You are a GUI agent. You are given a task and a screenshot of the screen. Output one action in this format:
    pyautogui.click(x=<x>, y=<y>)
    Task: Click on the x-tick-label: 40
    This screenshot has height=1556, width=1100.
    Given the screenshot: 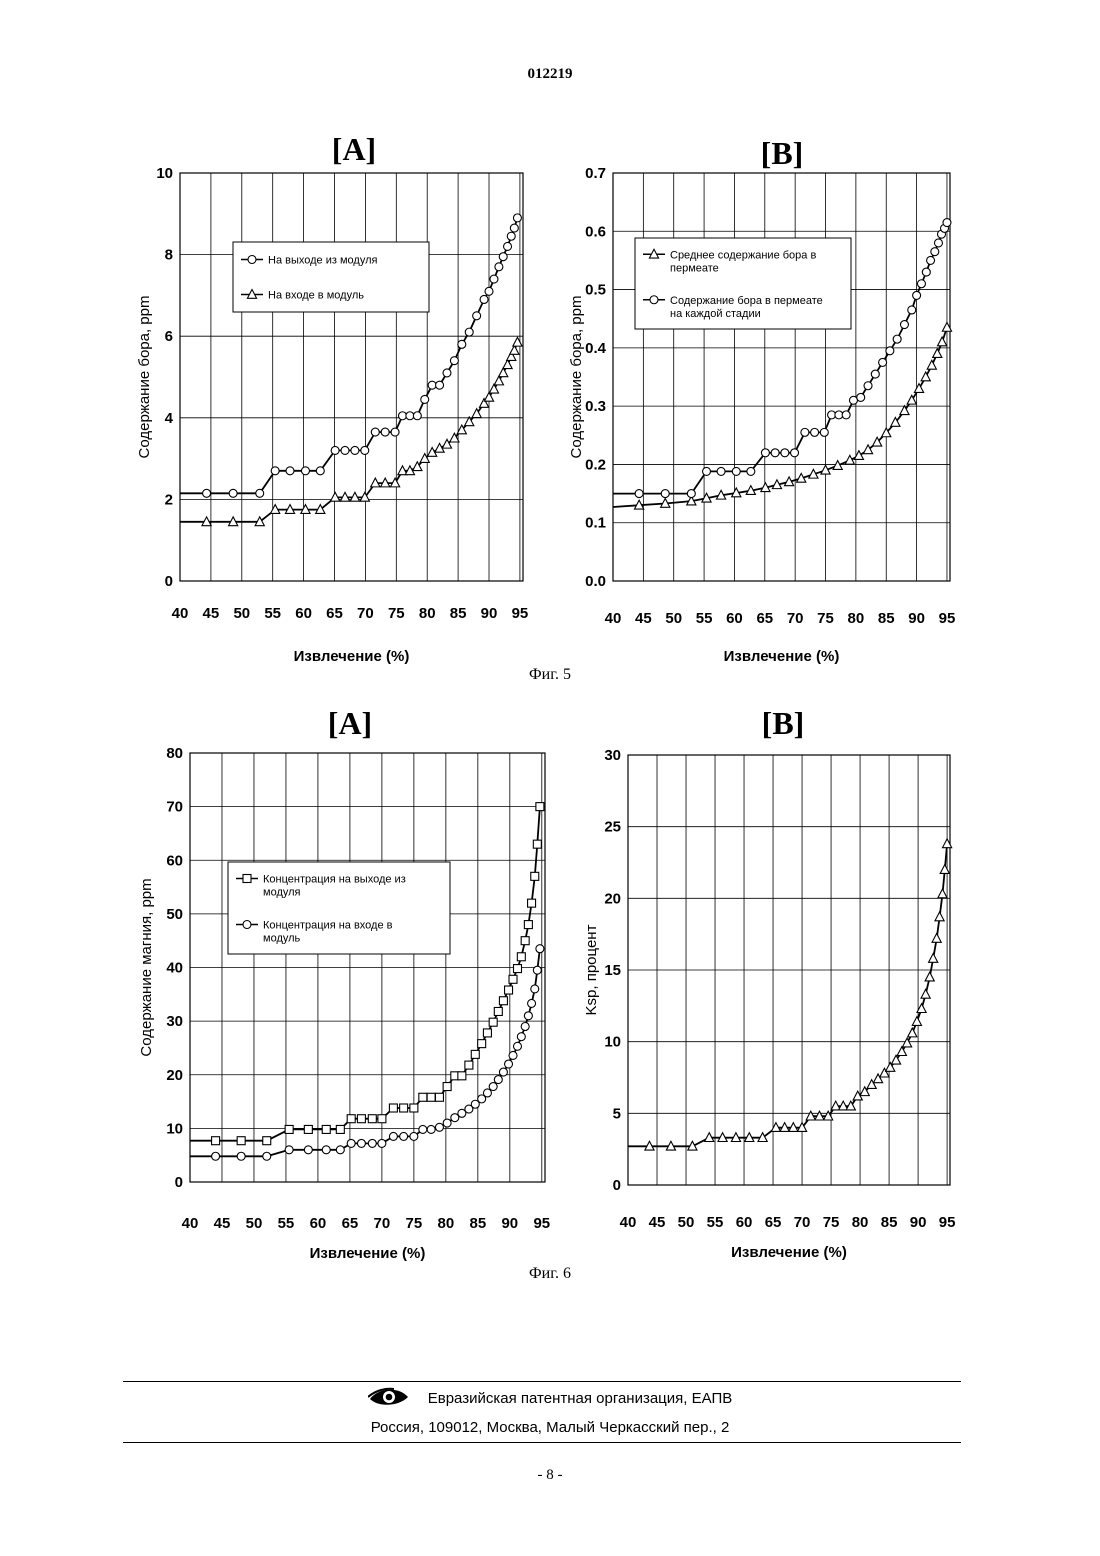 What is the action you would take?
    pyautogui.click(x=613, y=618)
    